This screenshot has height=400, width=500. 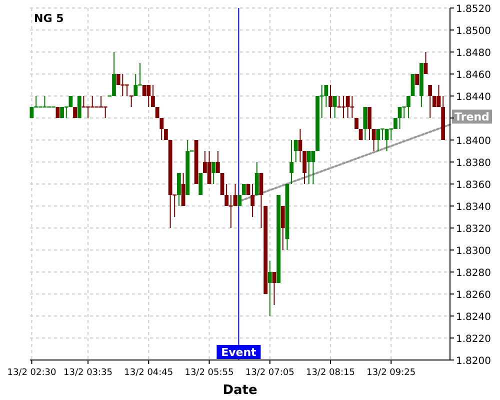 What do you see at coordinates (149, 373) in the screenshot?
I see `x-tick-label: 13/2 04:45` at bounding box center [149, 373].